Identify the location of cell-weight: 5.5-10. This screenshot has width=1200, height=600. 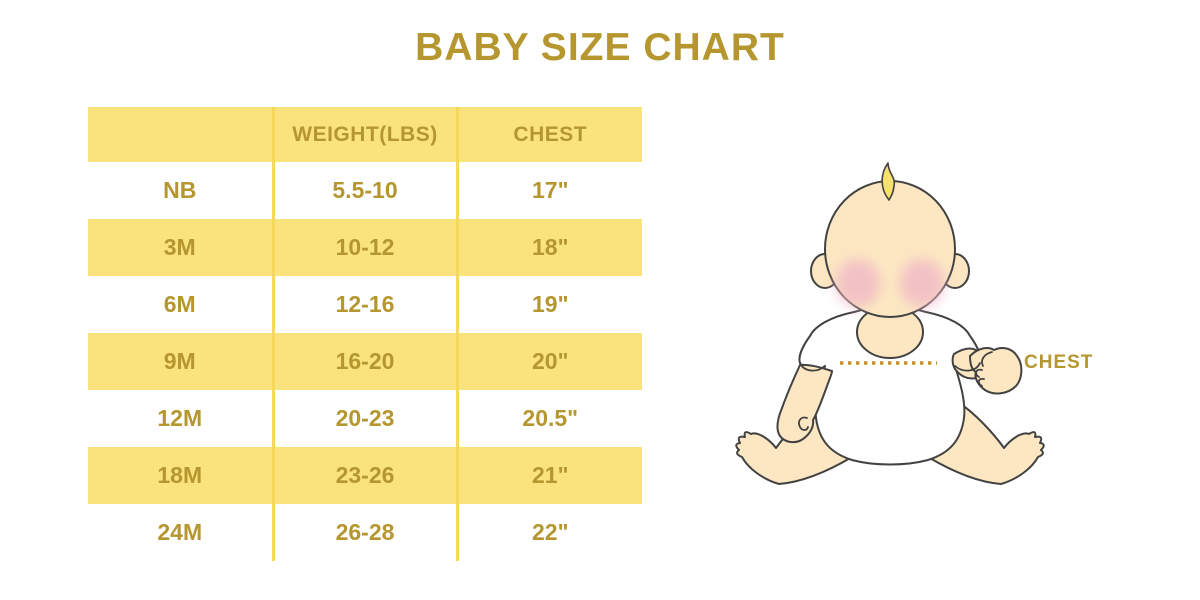
(364, 190).